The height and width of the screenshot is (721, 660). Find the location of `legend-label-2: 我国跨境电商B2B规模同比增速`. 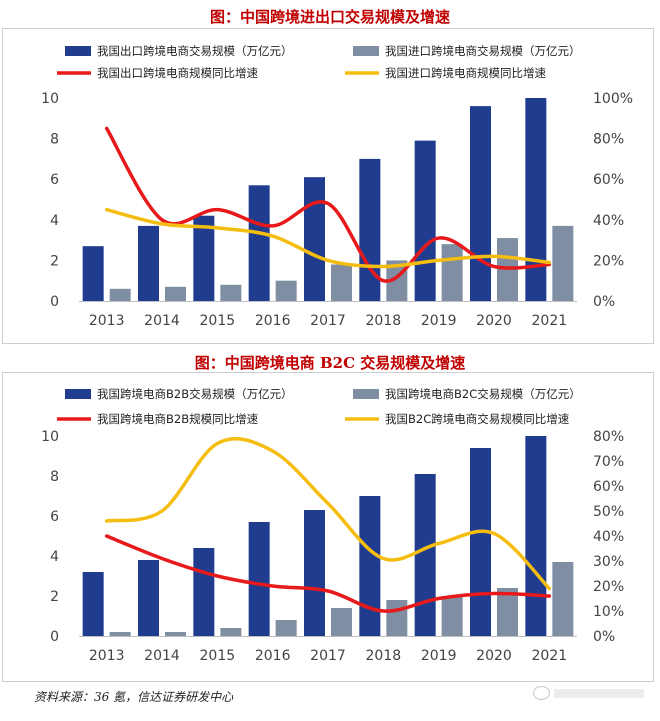

legend-label-2: 我国跨境电商B2B规模同比增速 is located at coordinates (178, 419).